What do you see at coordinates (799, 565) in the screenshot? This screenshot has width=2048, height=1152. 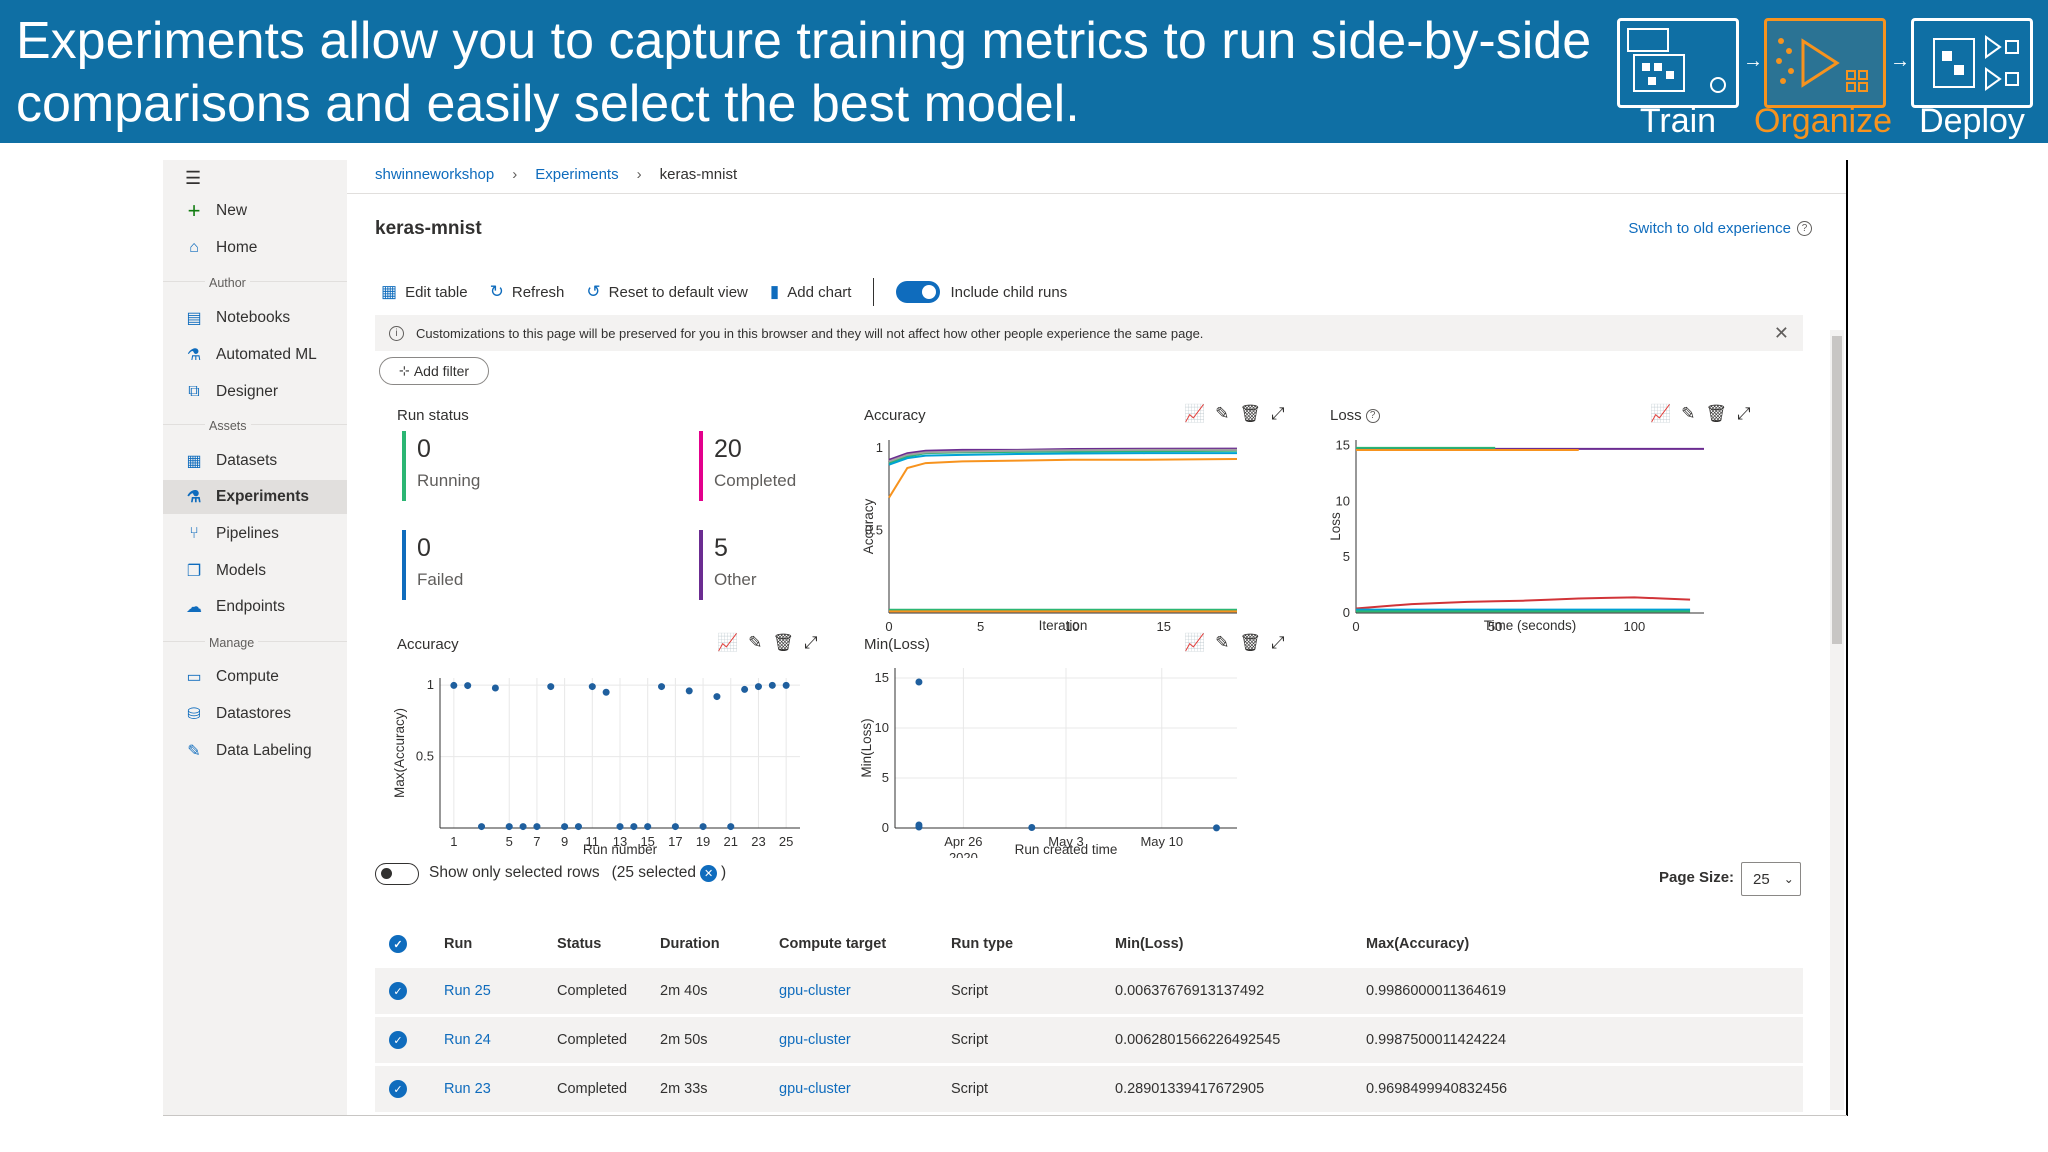 I see `status-other: 5 Other` at bounding box center [799, 565].